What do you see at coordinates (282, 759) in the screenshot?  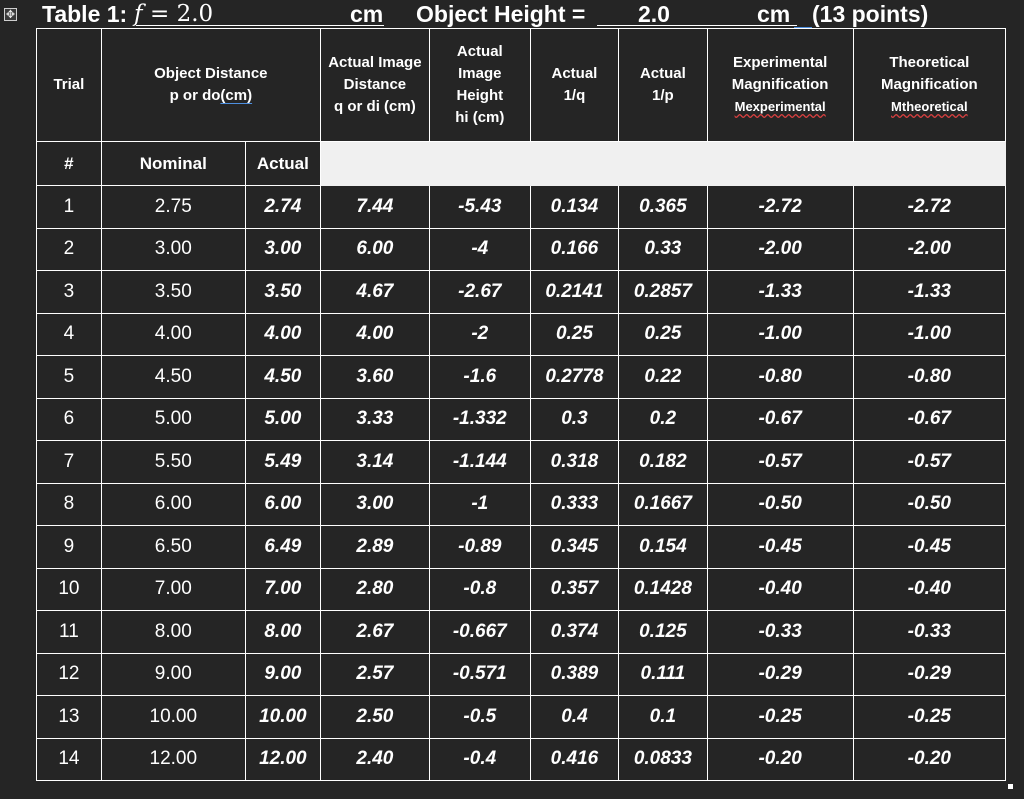 I see `actual-cell: 12.00` at bounding box center [282, 759].